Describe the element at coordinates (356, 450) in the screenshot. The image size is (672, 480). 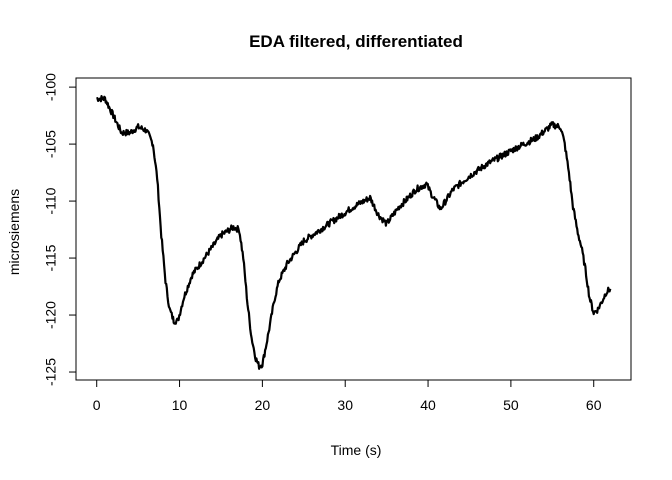
I see `x-axis-label: Time (s)` at that location.